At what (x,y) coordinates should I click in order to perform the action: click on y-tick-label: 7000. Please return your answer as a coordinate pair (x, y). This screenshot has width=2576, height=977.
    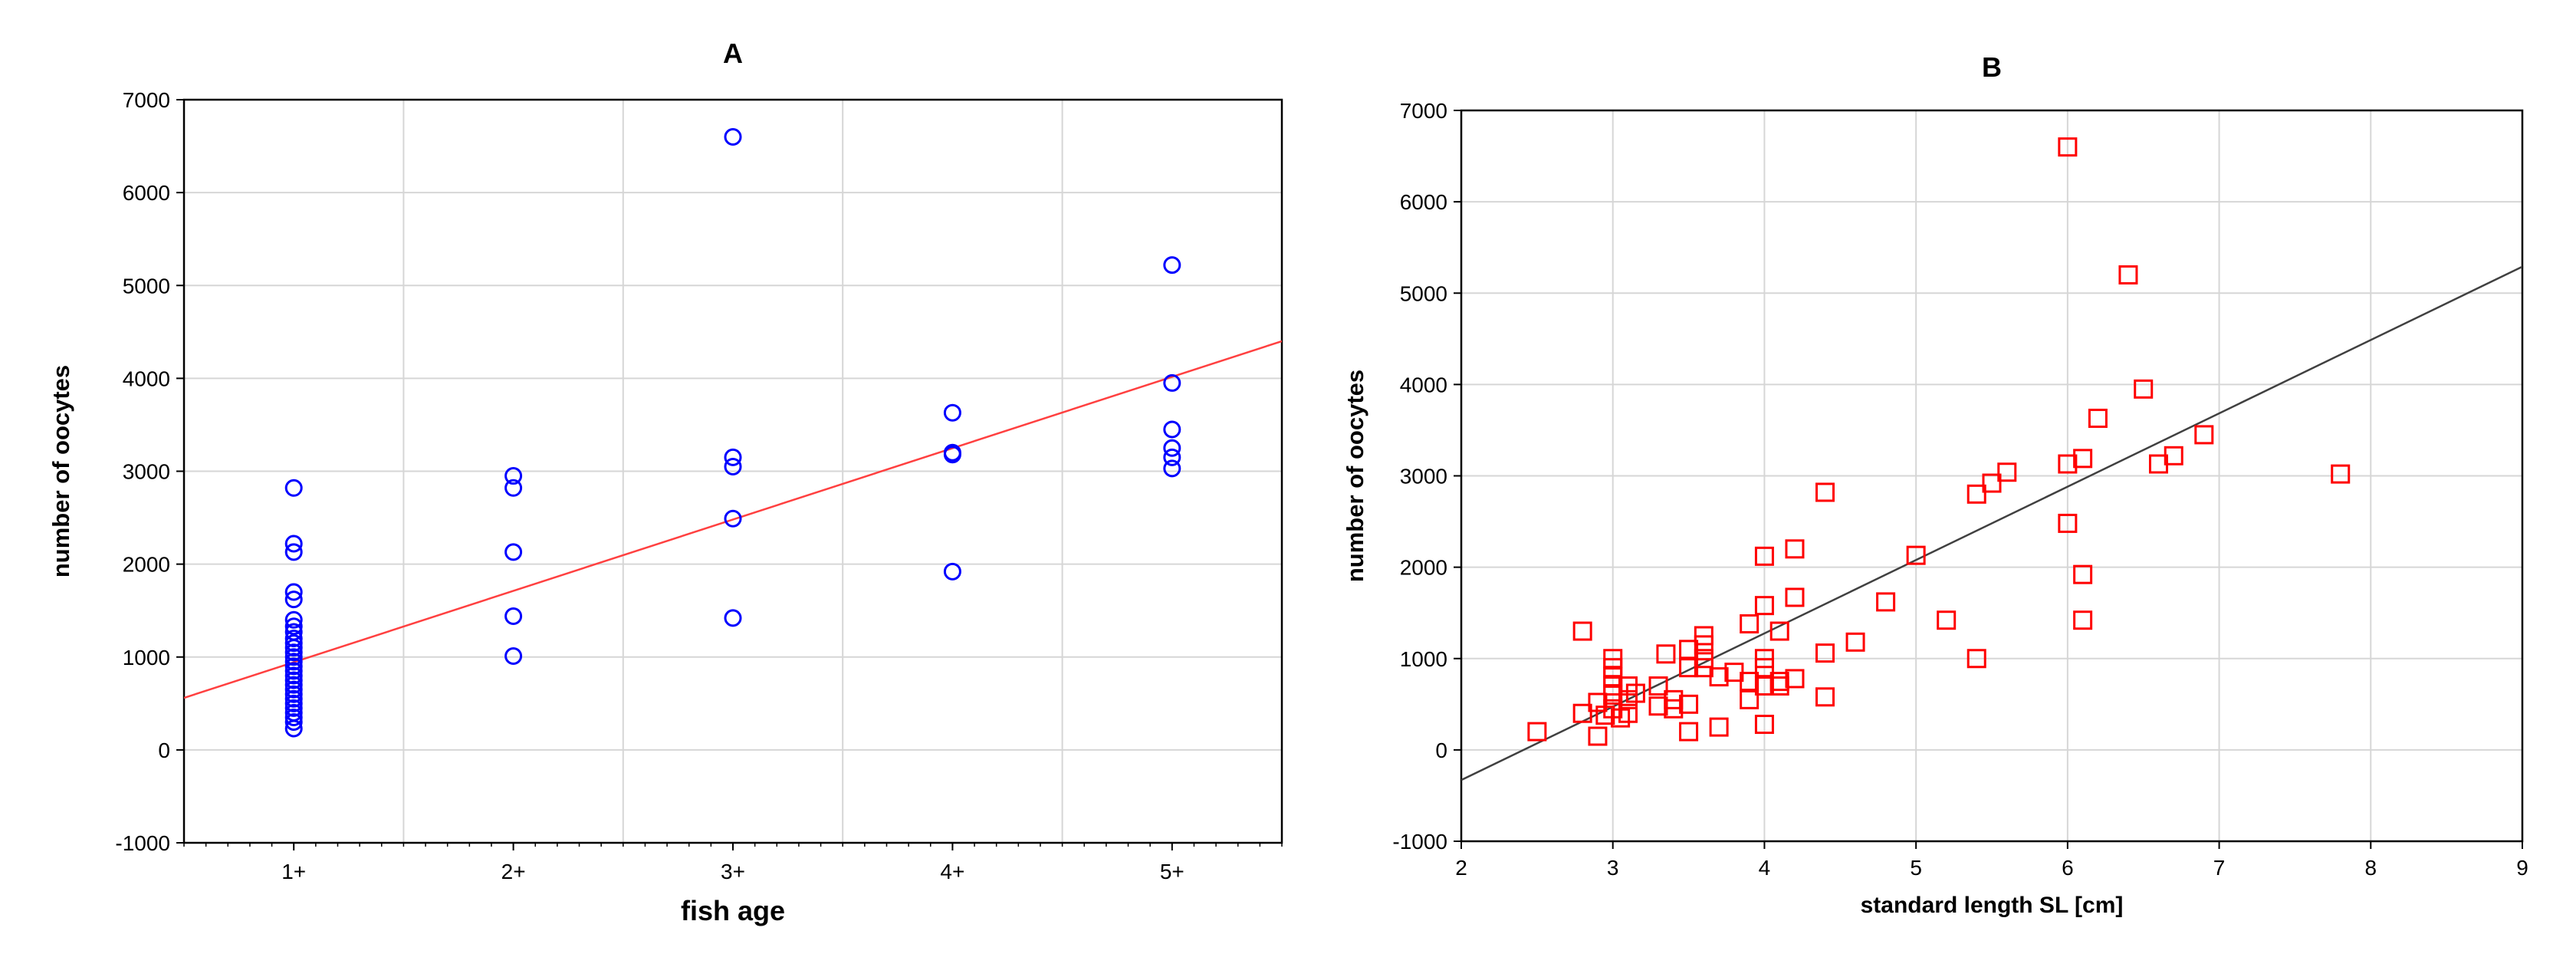
    Looking at the image, I should click on (1424, 111).